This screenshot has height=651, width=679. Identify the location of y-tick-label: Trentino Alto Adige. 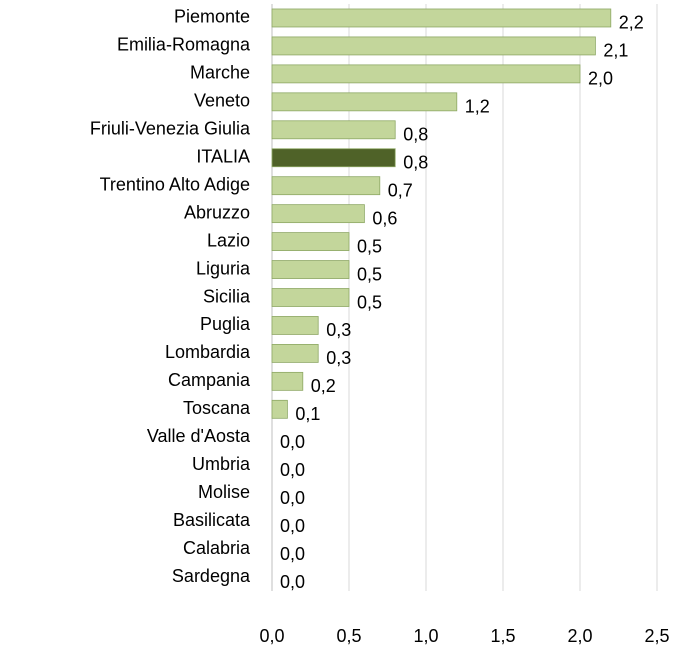
(175, 184).